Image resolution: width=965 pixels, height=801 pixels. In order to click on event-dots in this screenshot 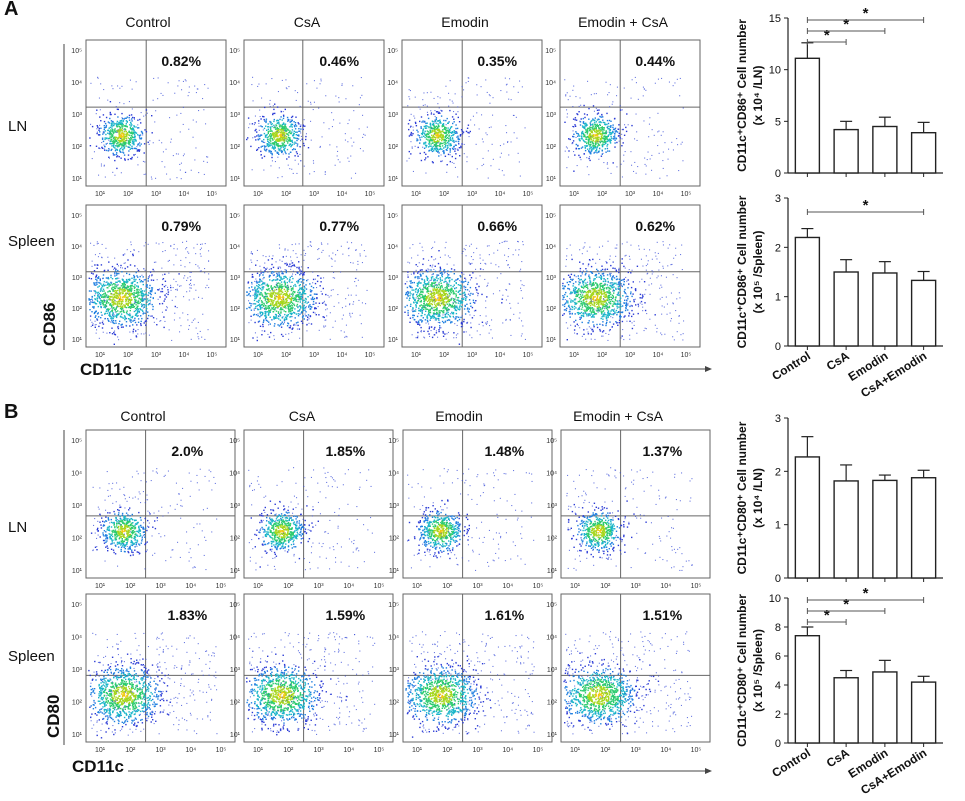, I will do `click(466, 128)`.